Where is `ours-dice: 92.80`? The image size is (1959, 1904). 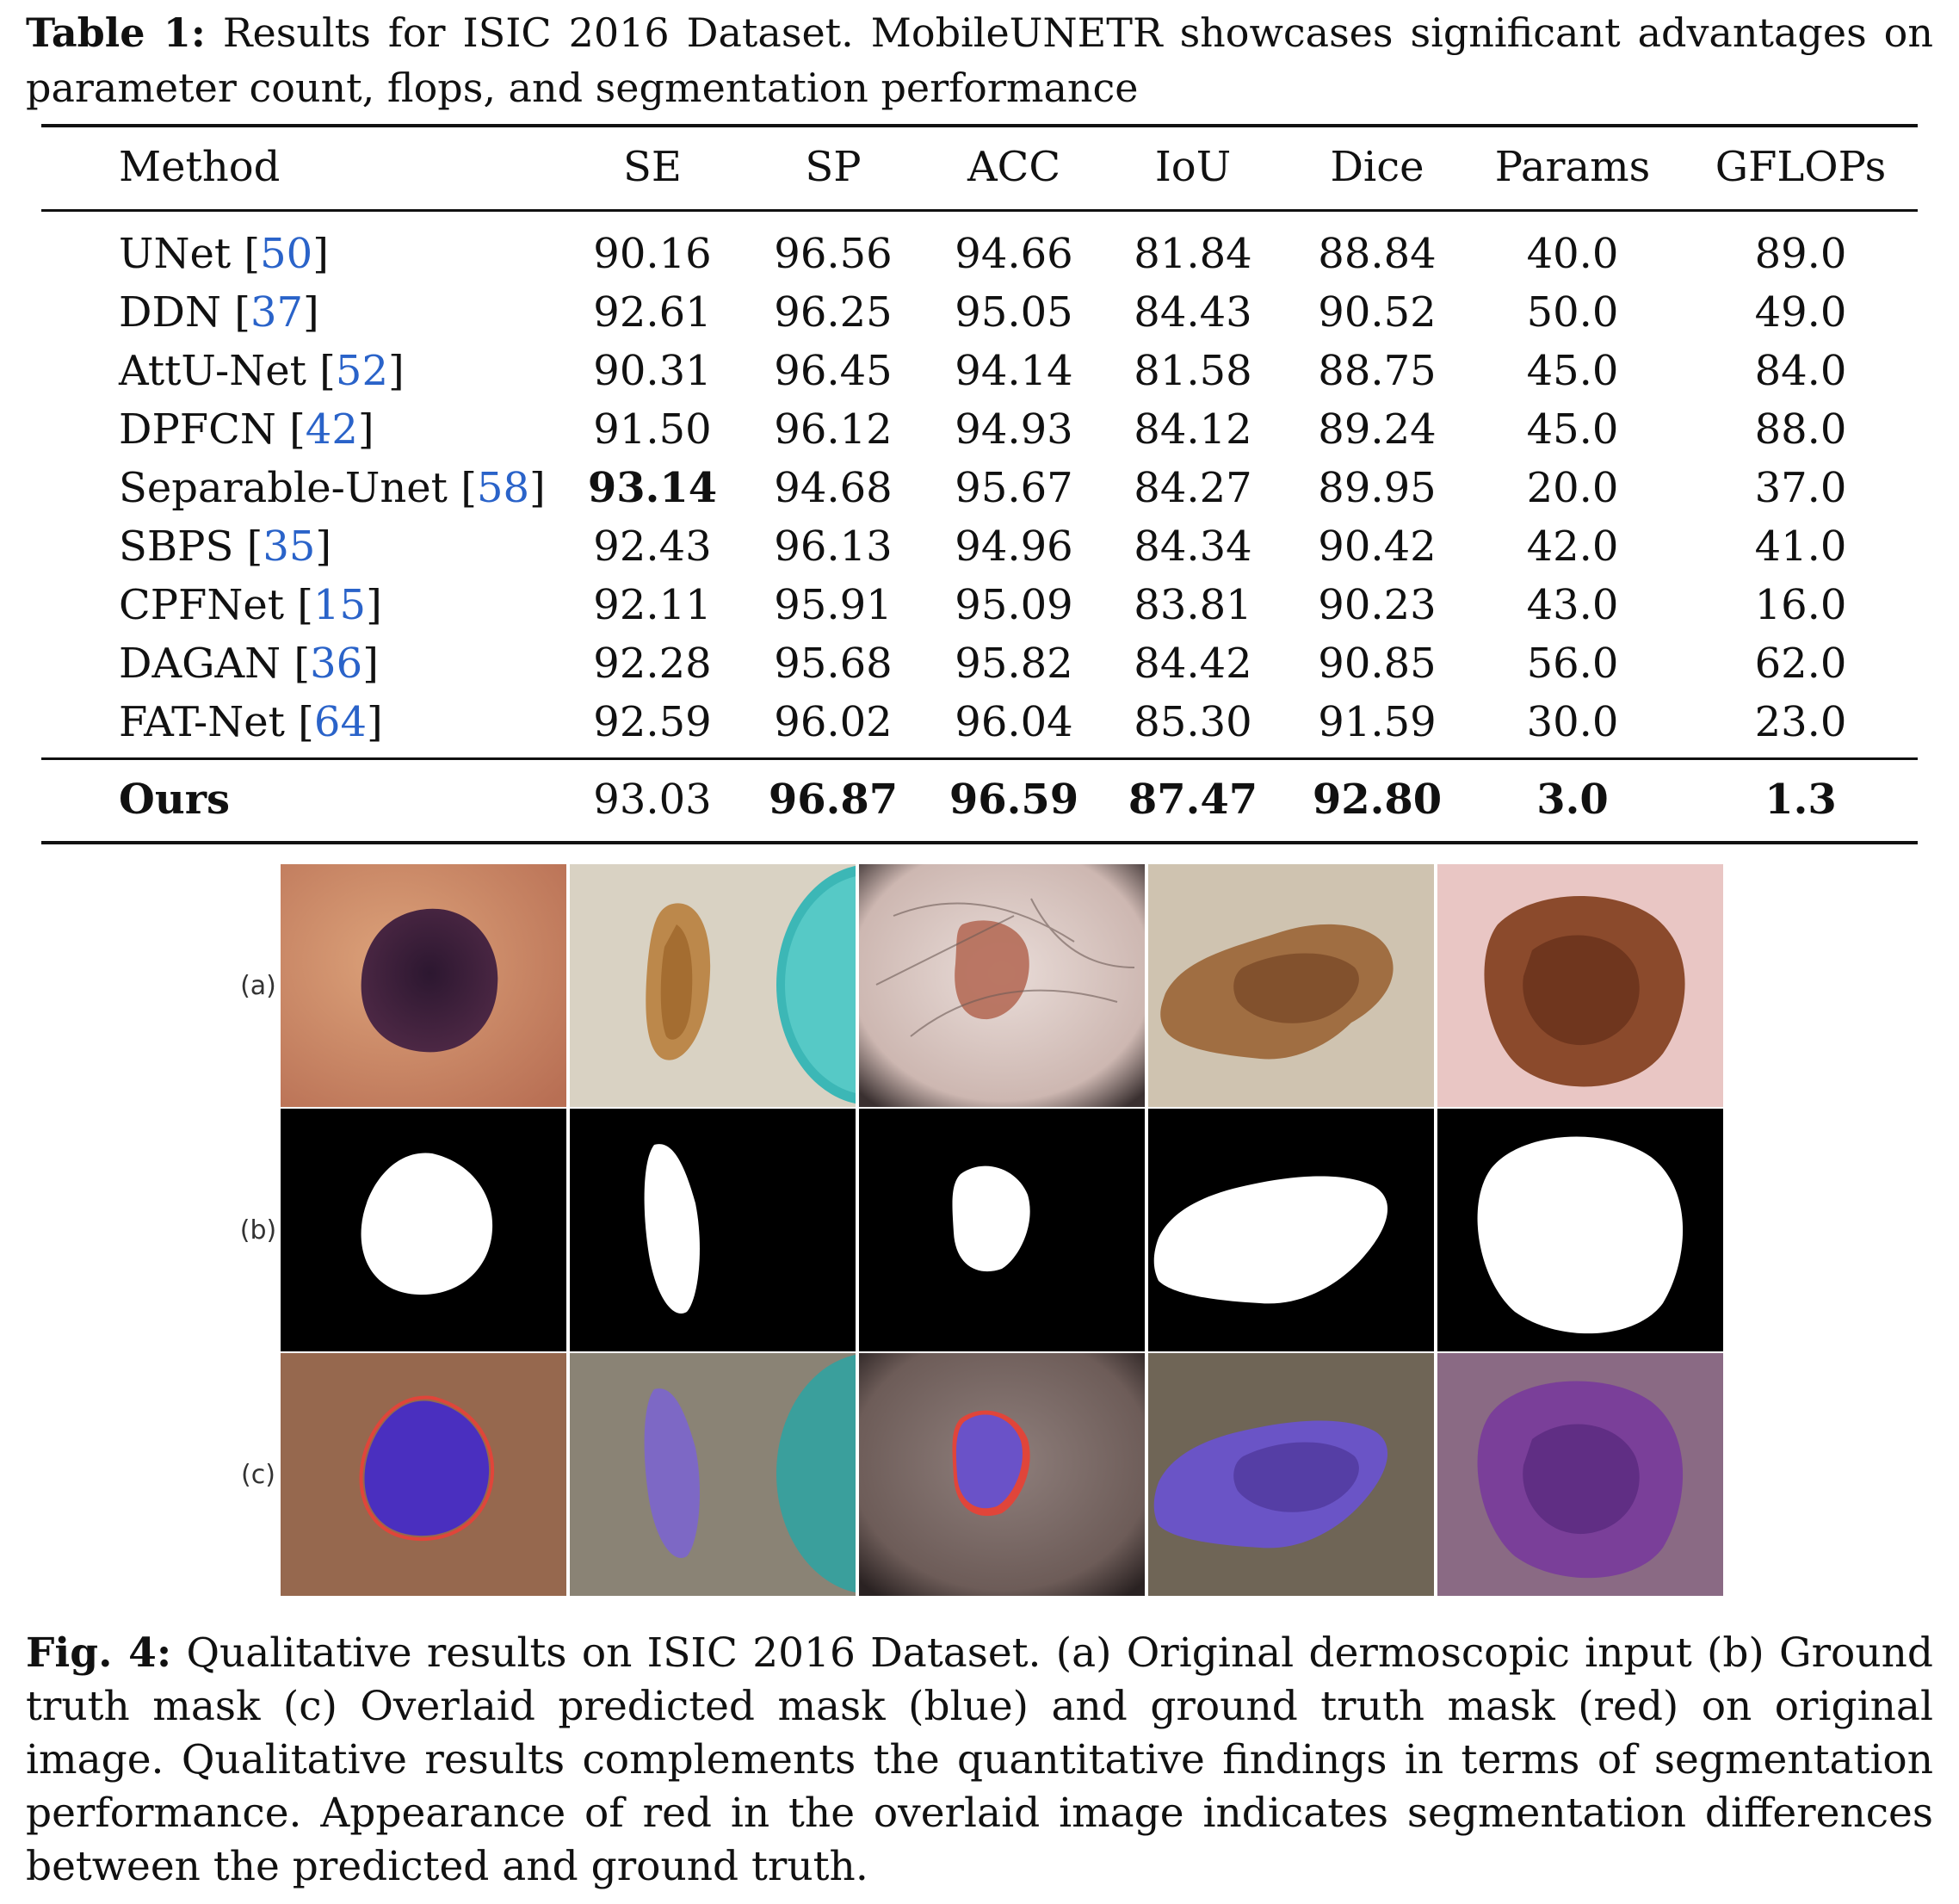
ours-dice: 92.80 is located at coordinates (1377, 800).